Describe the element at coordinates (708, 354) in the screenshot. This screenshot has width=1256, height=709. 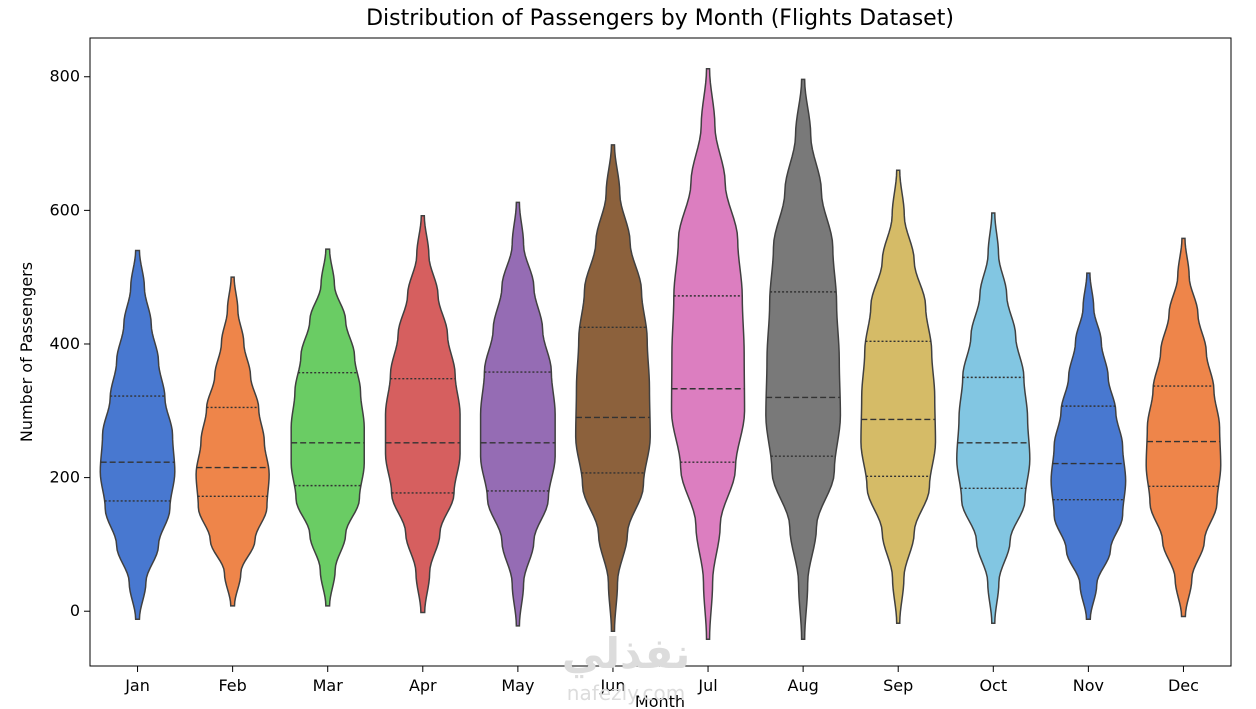
I see `violin-jul` at that location.